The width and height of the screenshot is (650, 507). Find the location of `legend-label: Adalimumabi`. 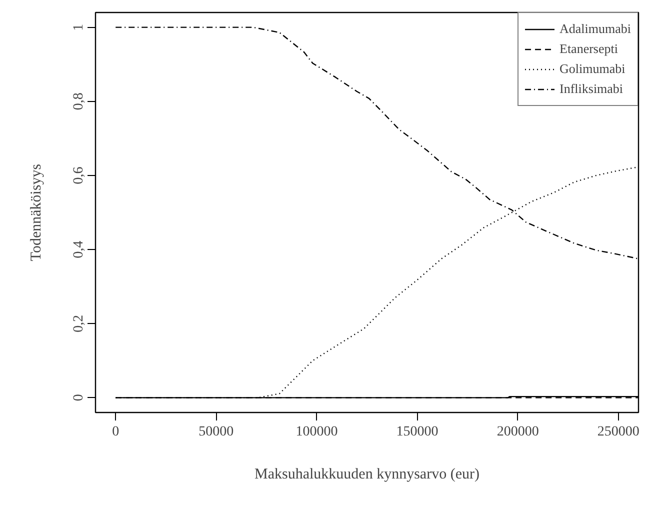

legend-label: Adalimumabi is located at coordinates (595, 29).